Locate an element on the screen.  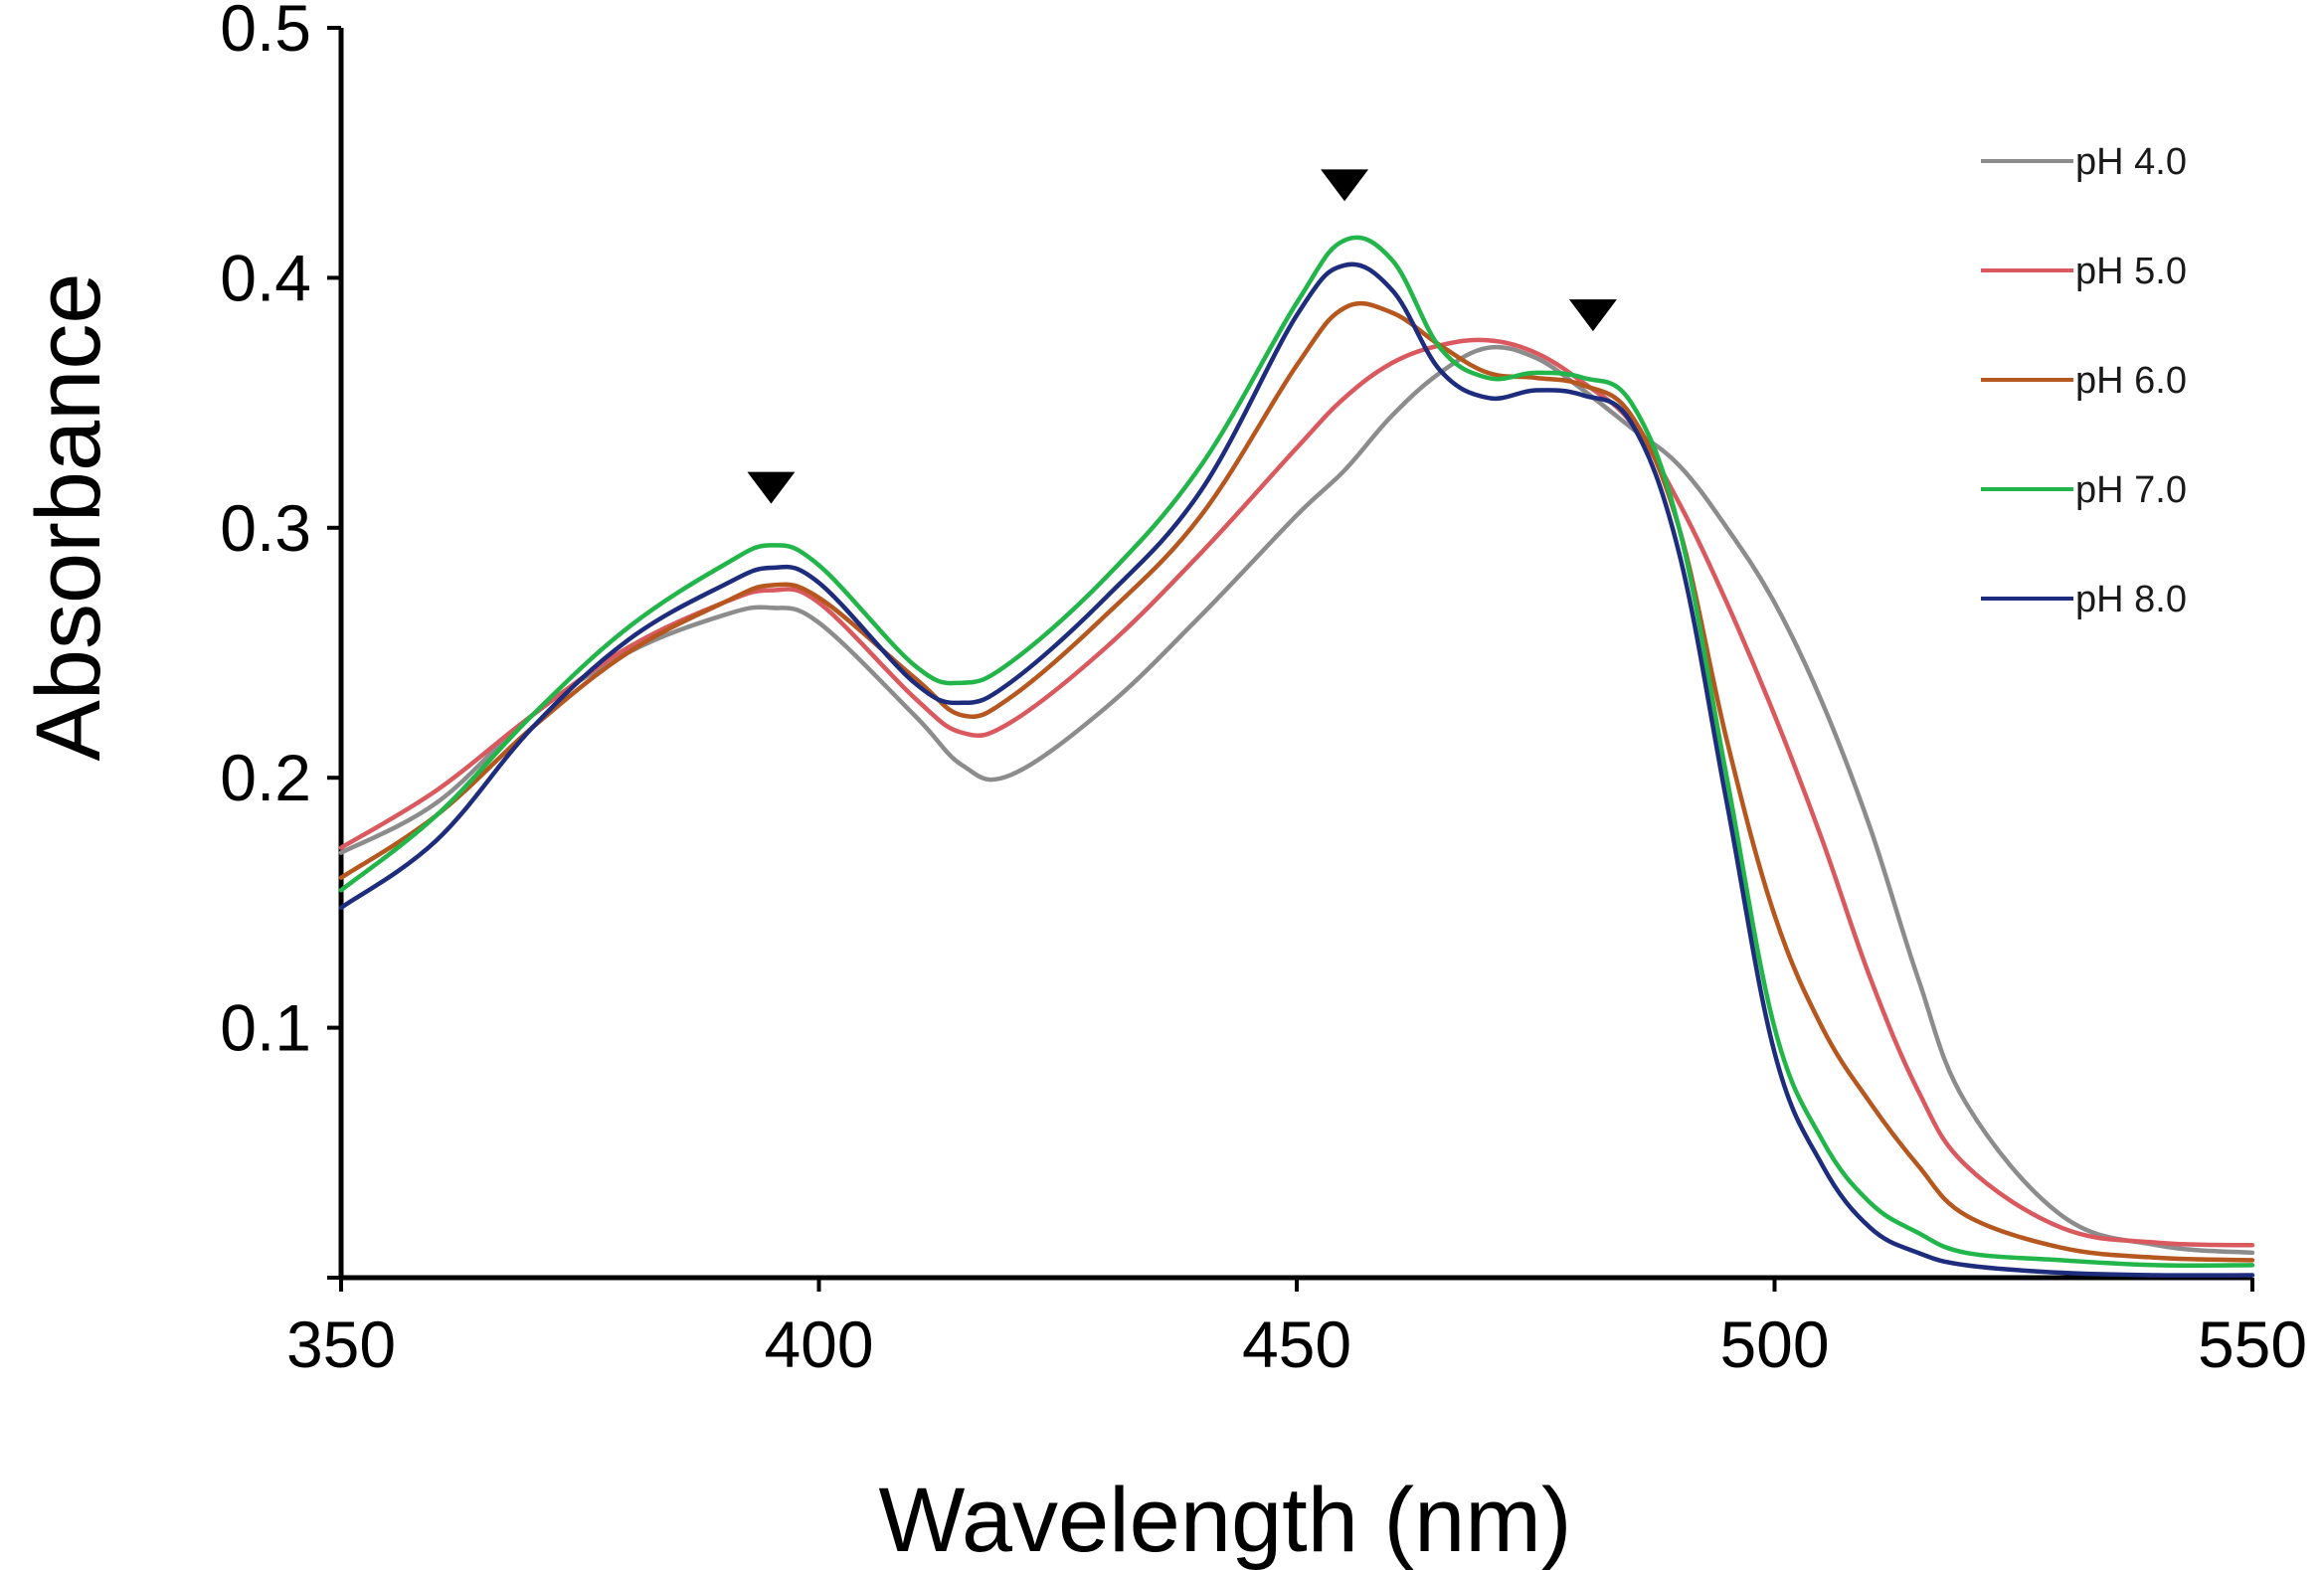
legend-label-ph-6-0: pH 6.0 is located at coordinates (2131, 381).